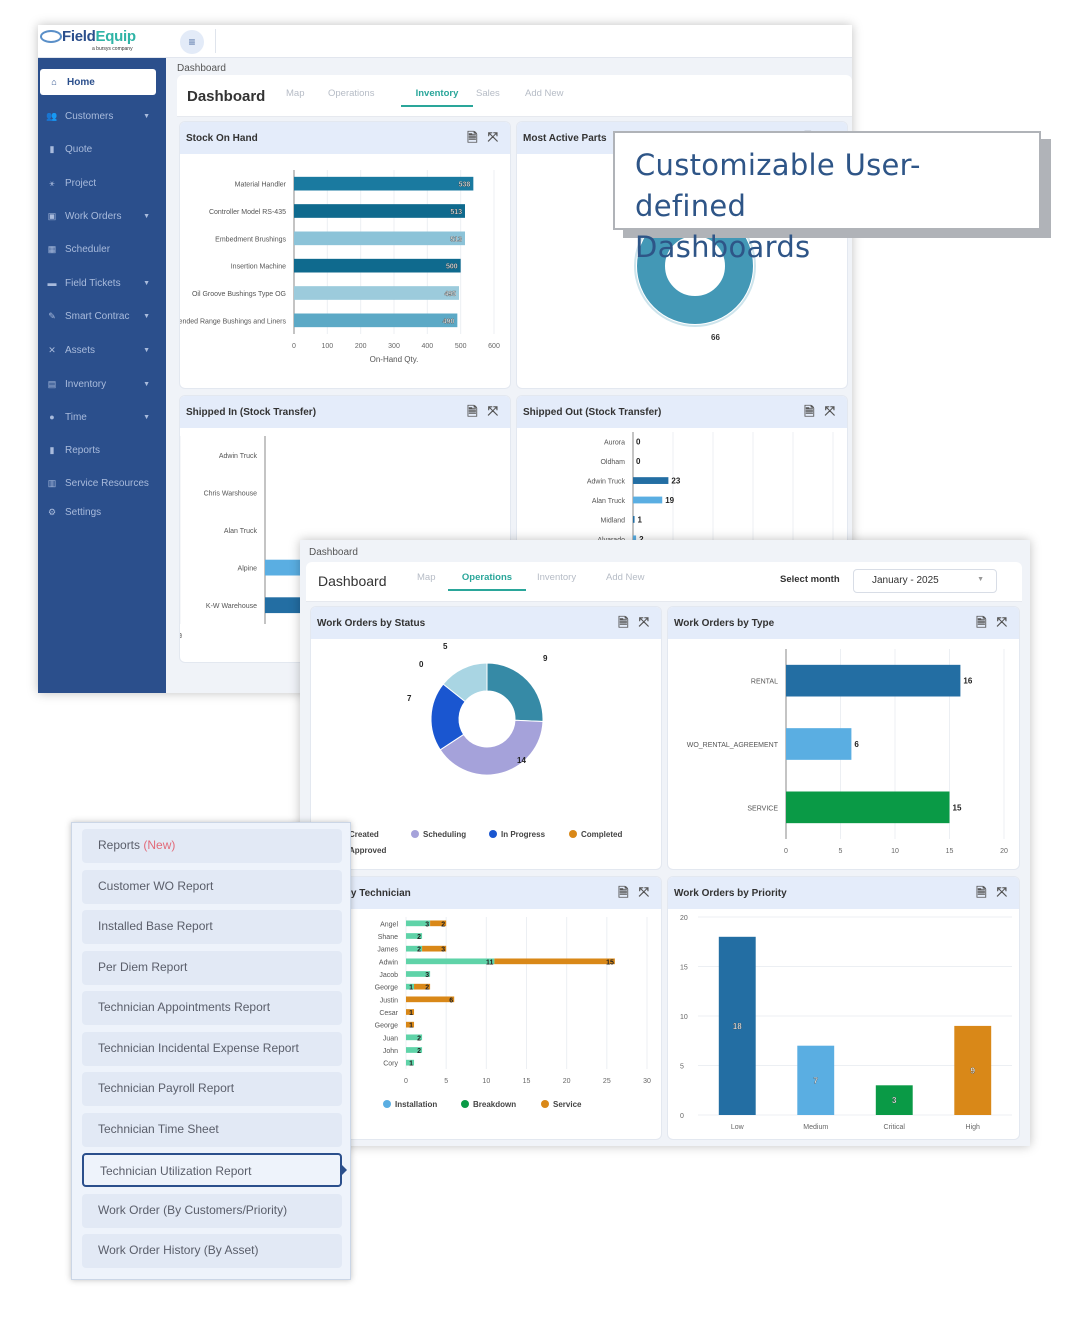 The height and width of the screenshot is (1337, 1080). What do you see at coordinates (212, 927) in the screenshot?
I see `report-item: Installed Base Report` at bounding box center [212, 927].